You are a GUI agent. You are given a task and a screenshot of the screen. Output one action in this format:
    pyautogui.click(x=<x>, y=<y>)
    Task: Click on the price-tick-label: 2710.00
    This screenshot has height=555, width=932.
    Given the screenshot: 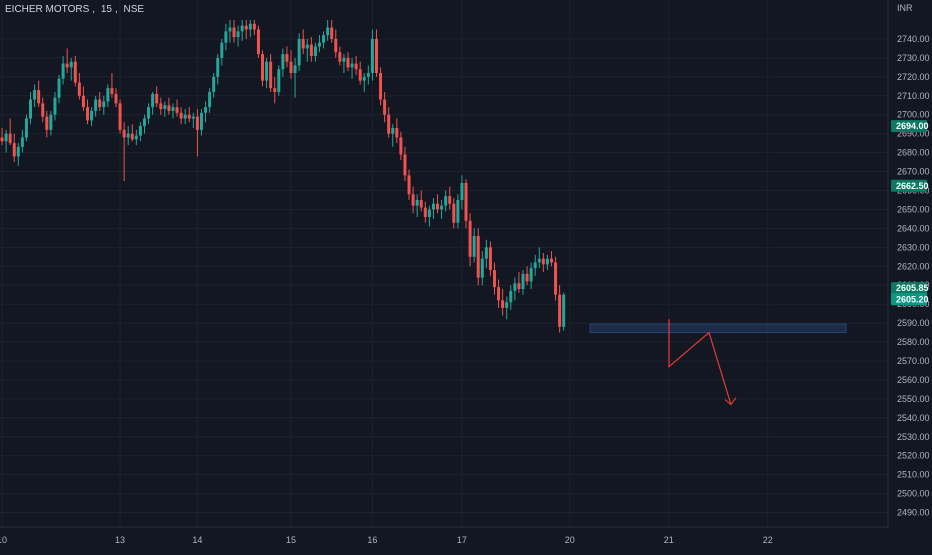 What is the action you would take?
    pyautogui.click(x=913, y=96)
    